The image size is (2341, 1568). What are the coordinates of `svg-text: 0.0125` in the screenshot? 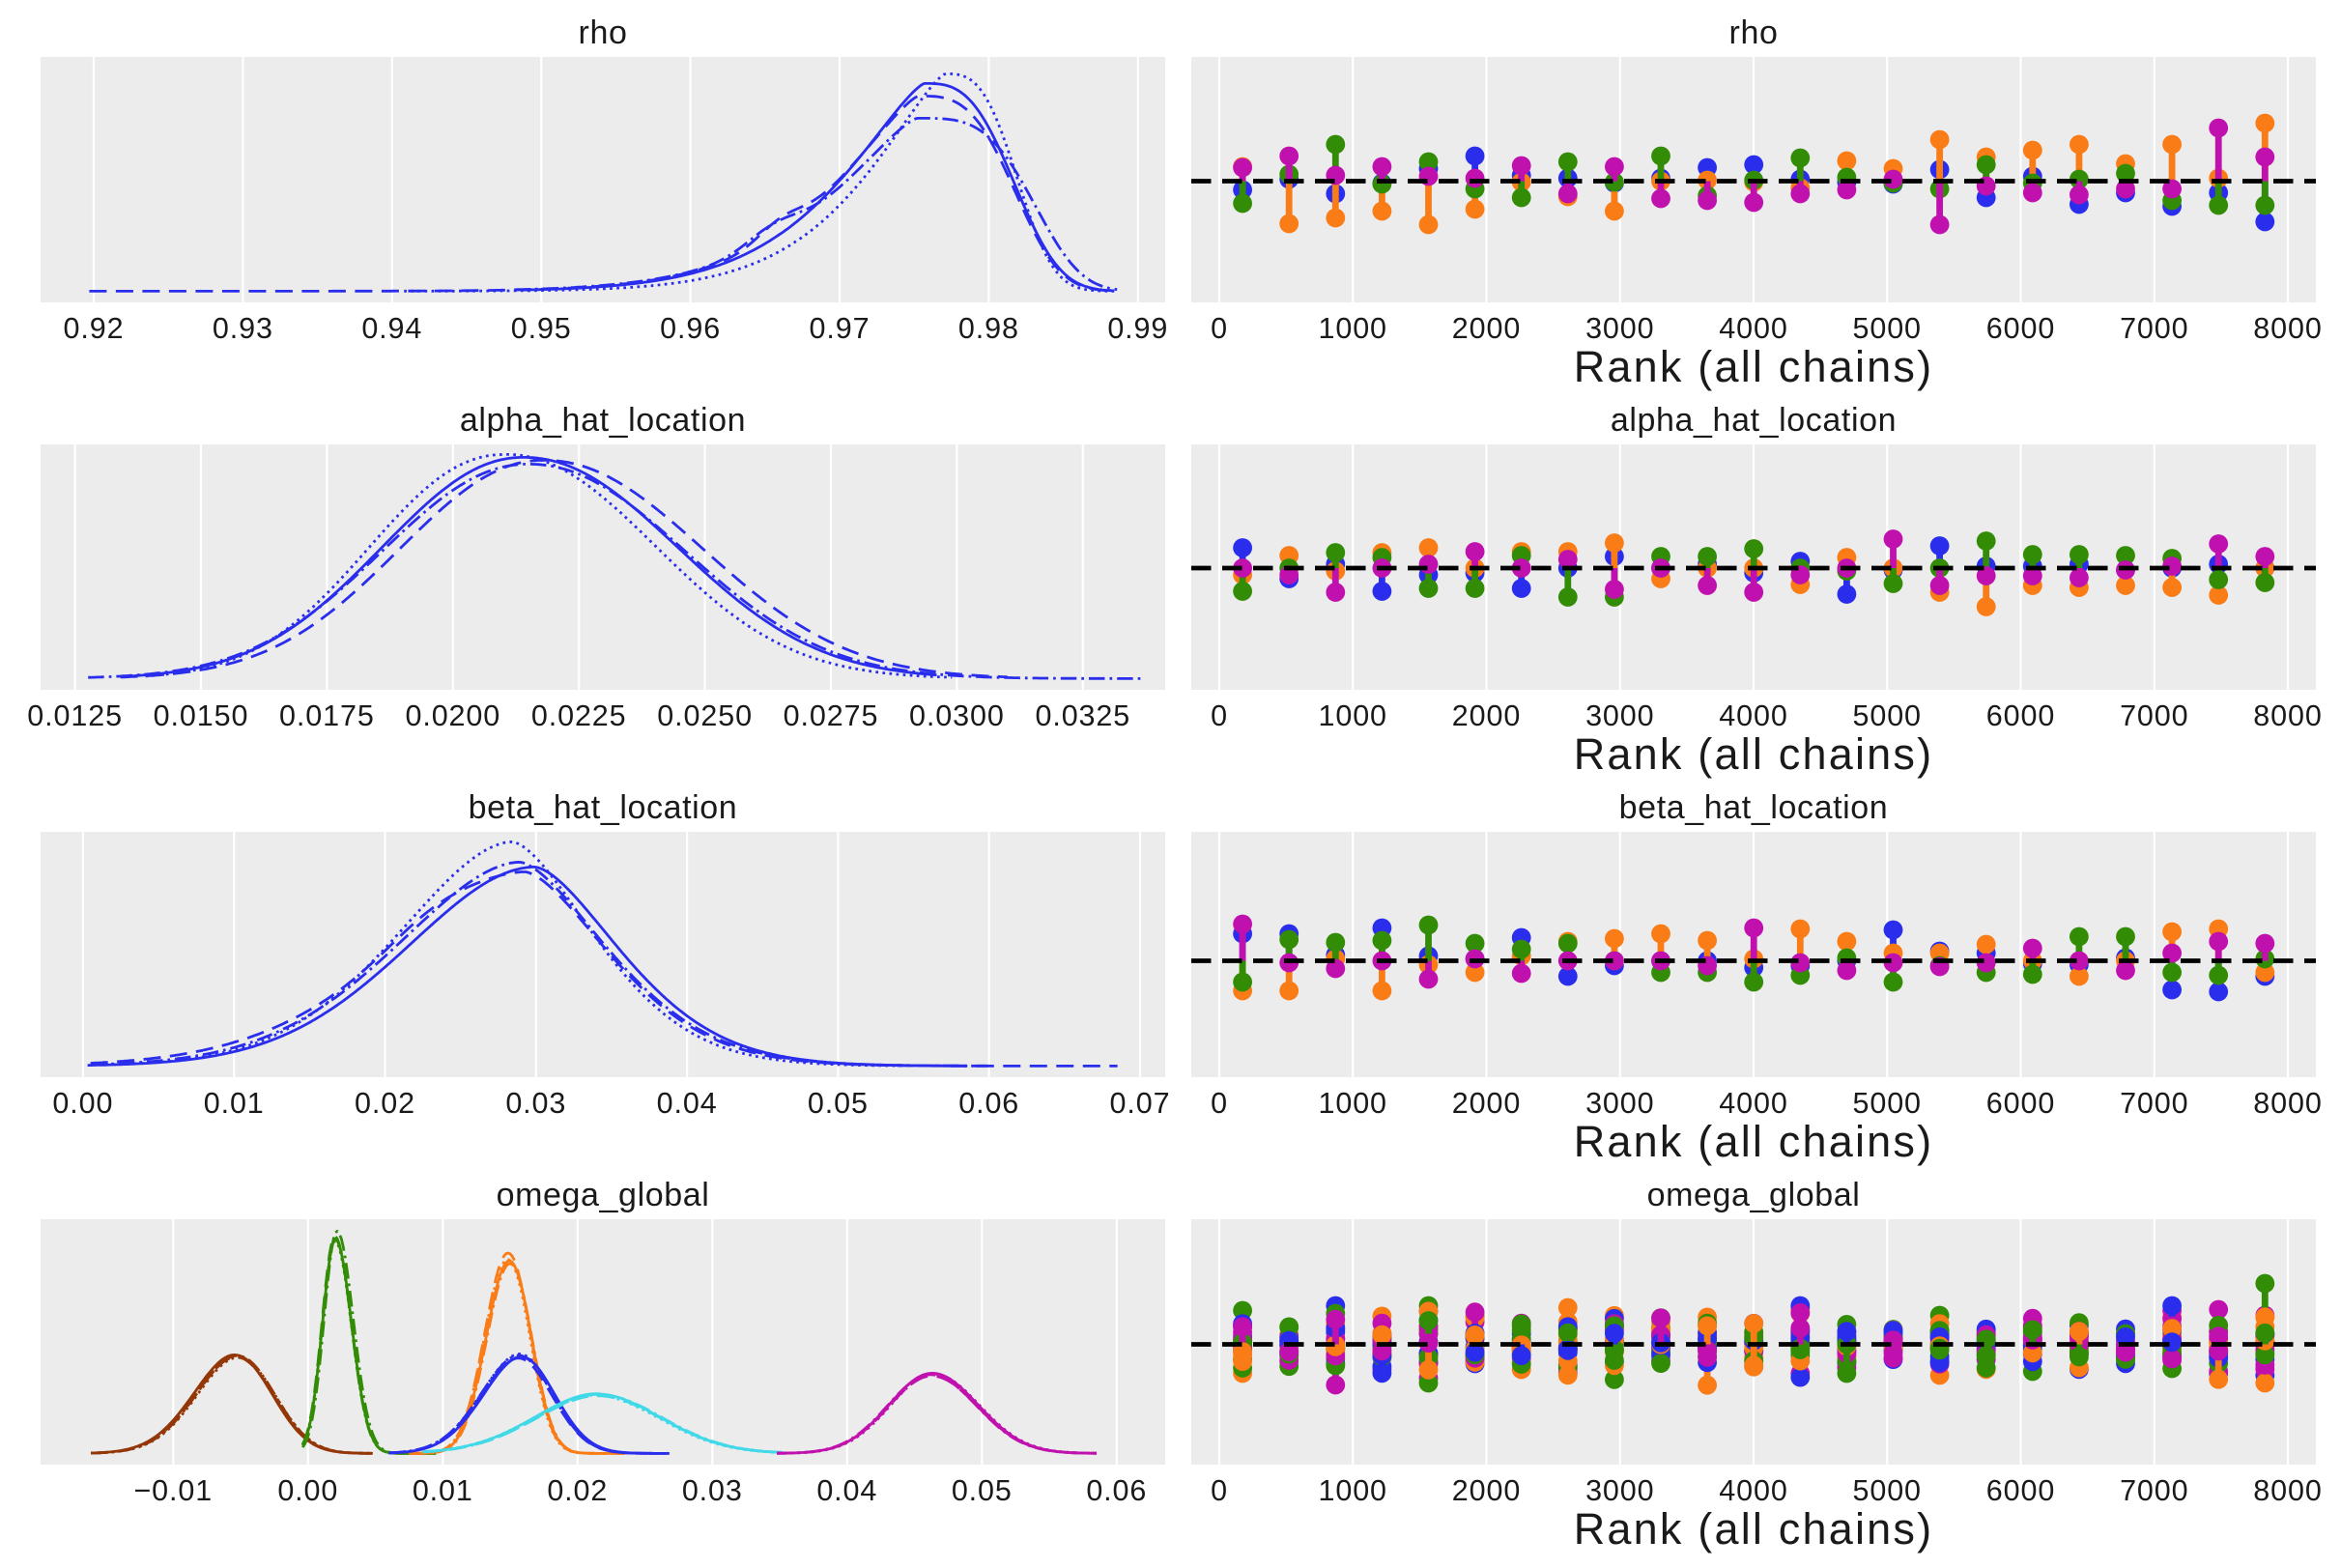 It's located at (75, 715).